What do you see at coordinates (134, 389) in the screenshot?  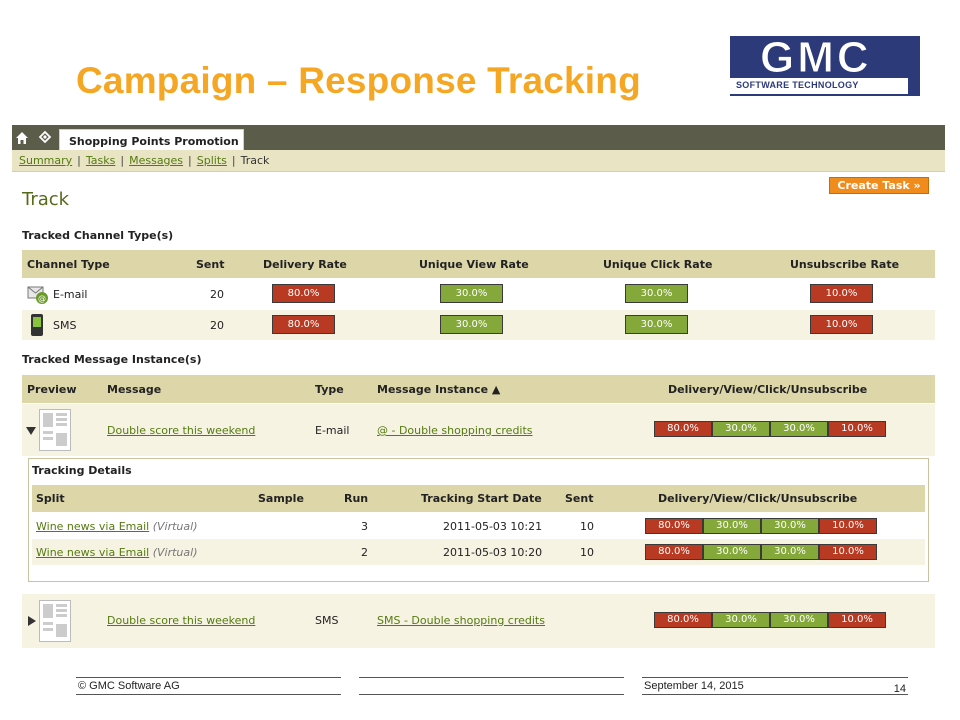 I see `col-message: Message` at bounding box center [134, 389].